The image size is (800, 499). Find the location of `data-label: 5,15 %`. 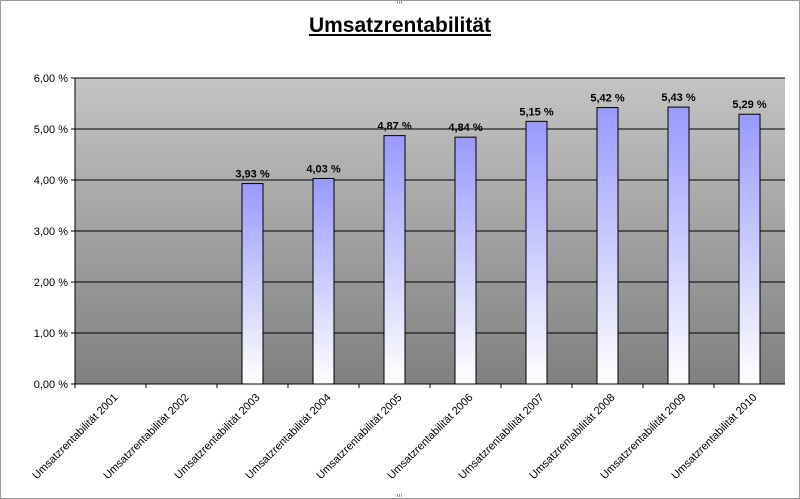

data-label: 5,15 % is located at coordinates (536, 112).